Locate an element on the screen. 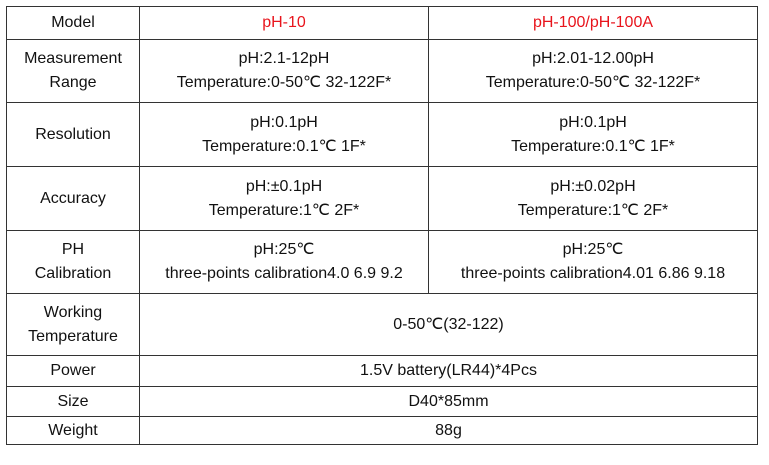  row-label: PH Calibration is located at coordinates (73, 262).